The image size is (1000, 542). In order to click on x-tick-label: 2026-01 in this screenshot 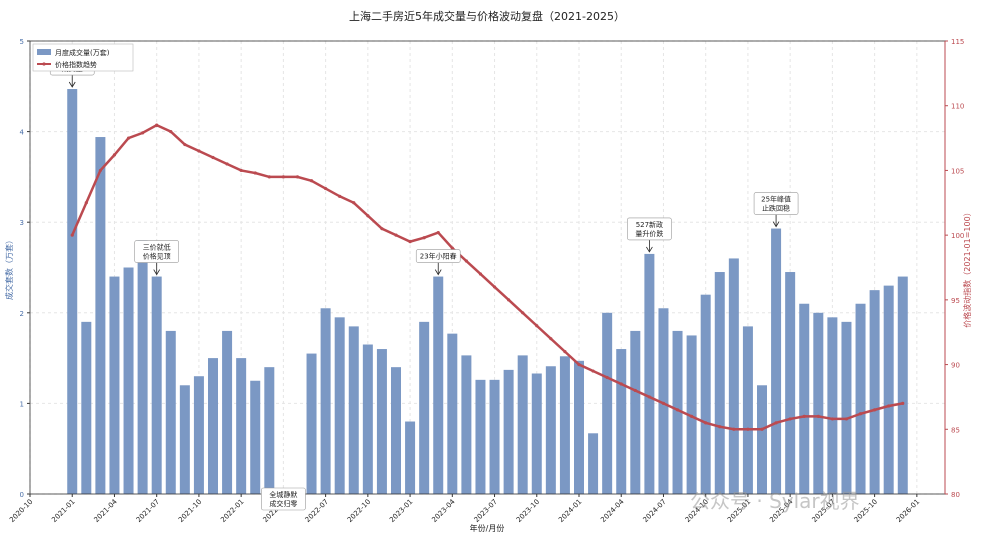, I will do `click(908, 511)`.